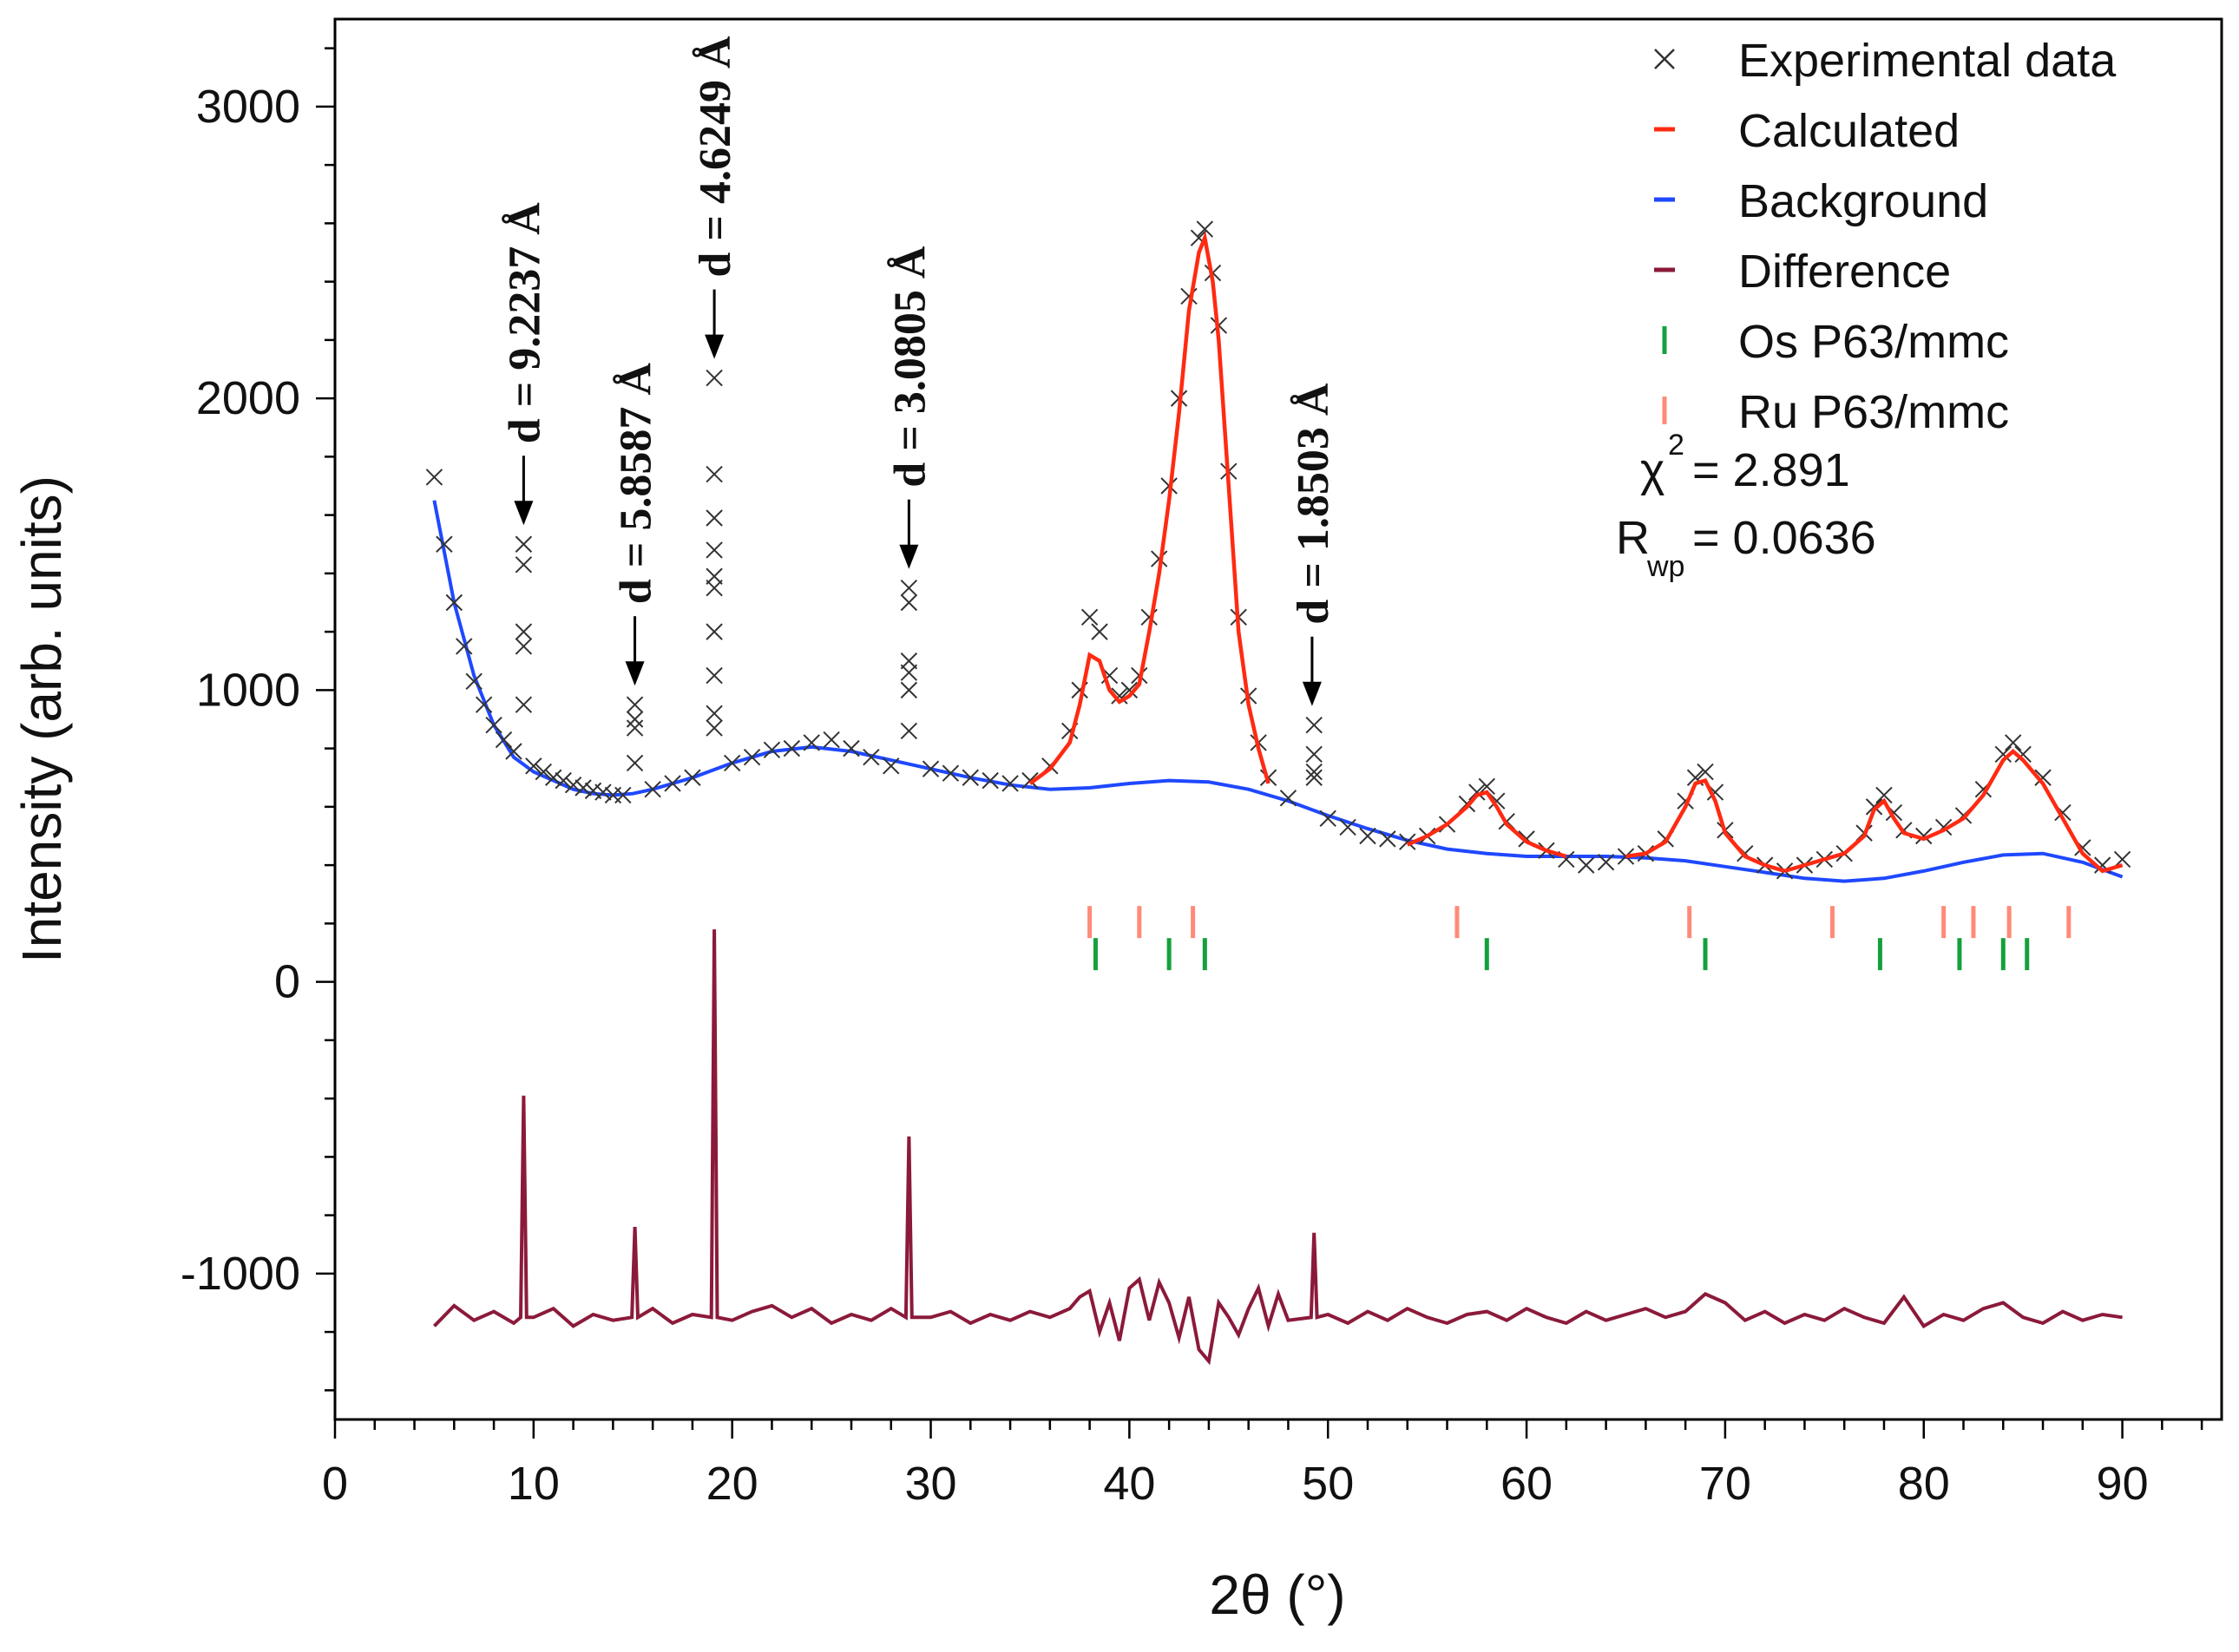  Describe the element at coordinates (287, 982) in the screenshot. I see `y-tick-label: 0` at that location.